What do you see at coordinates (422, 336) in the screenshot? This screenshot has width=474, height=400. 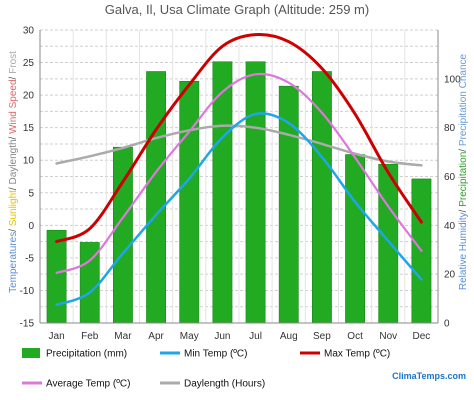 I see `x-tick-label: Dec` at bounding box center [422, 336].